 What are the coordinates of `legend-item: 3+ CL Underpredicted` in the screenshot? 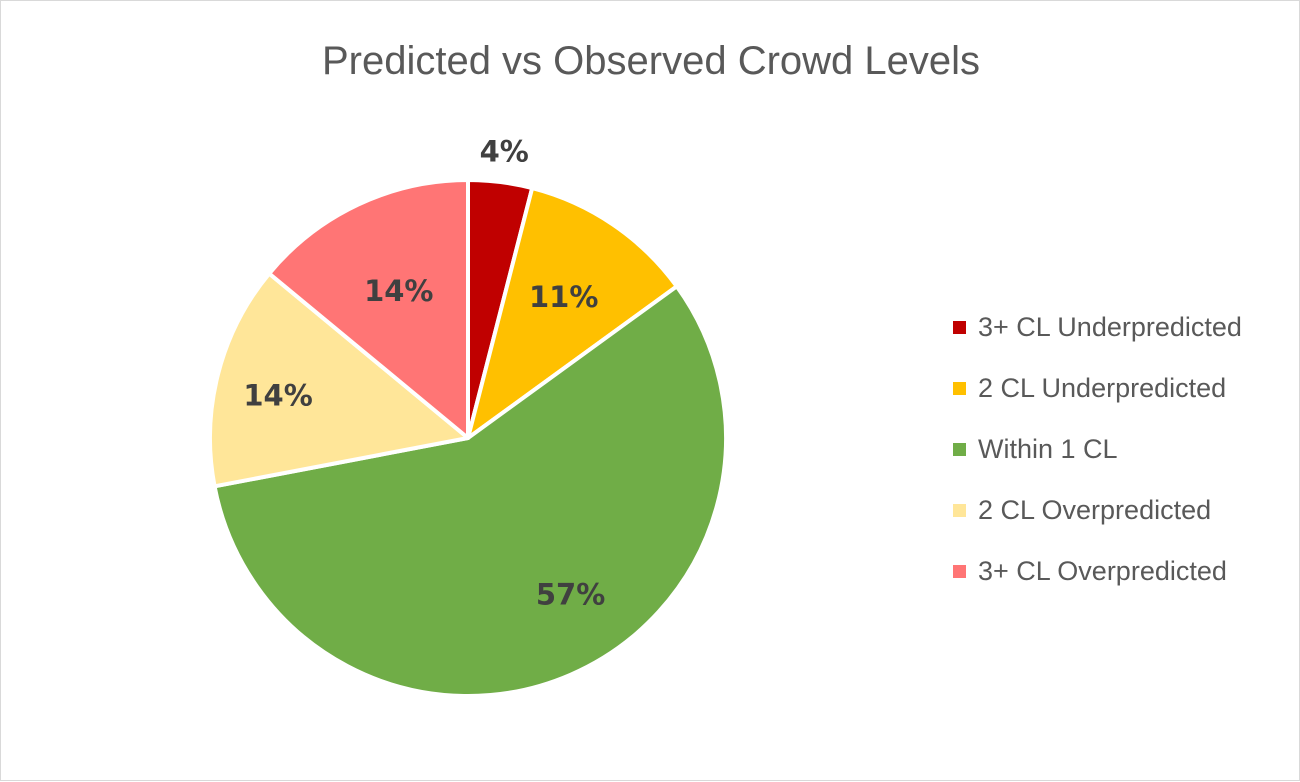 It's located at (1097, 327).